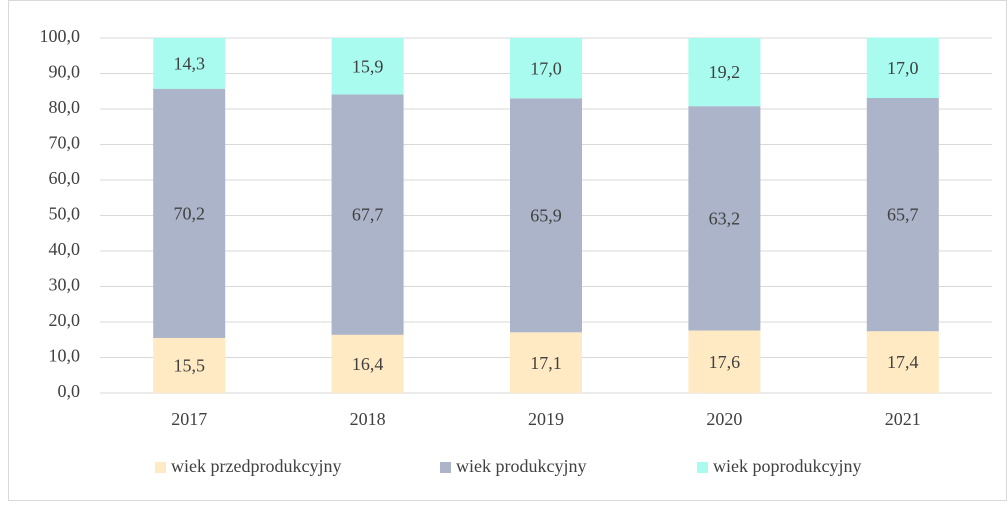 This screenshot has width=1008, height=507. I want to click on data-label: 15,5, so click(189, 366).